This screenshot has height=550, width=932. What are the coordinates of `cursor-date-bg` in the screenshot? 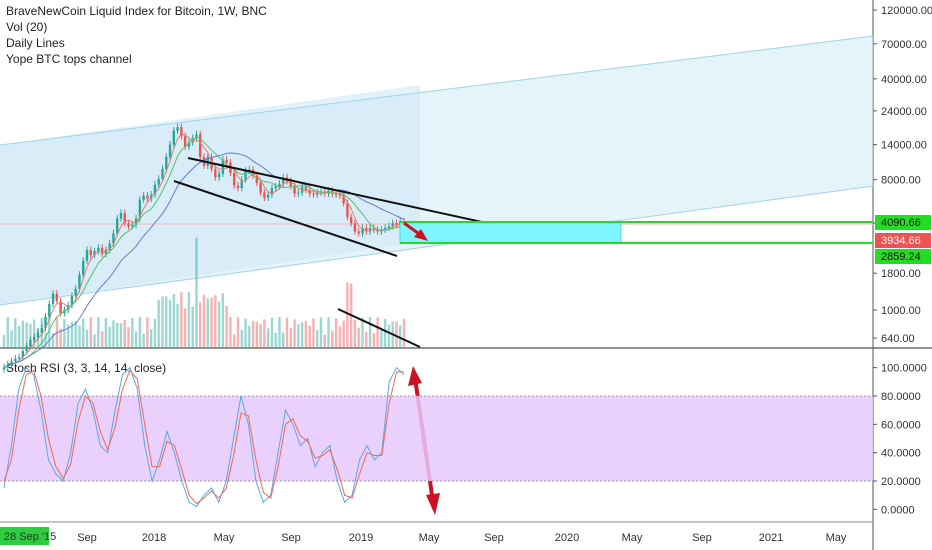 It's located at (24, 536).